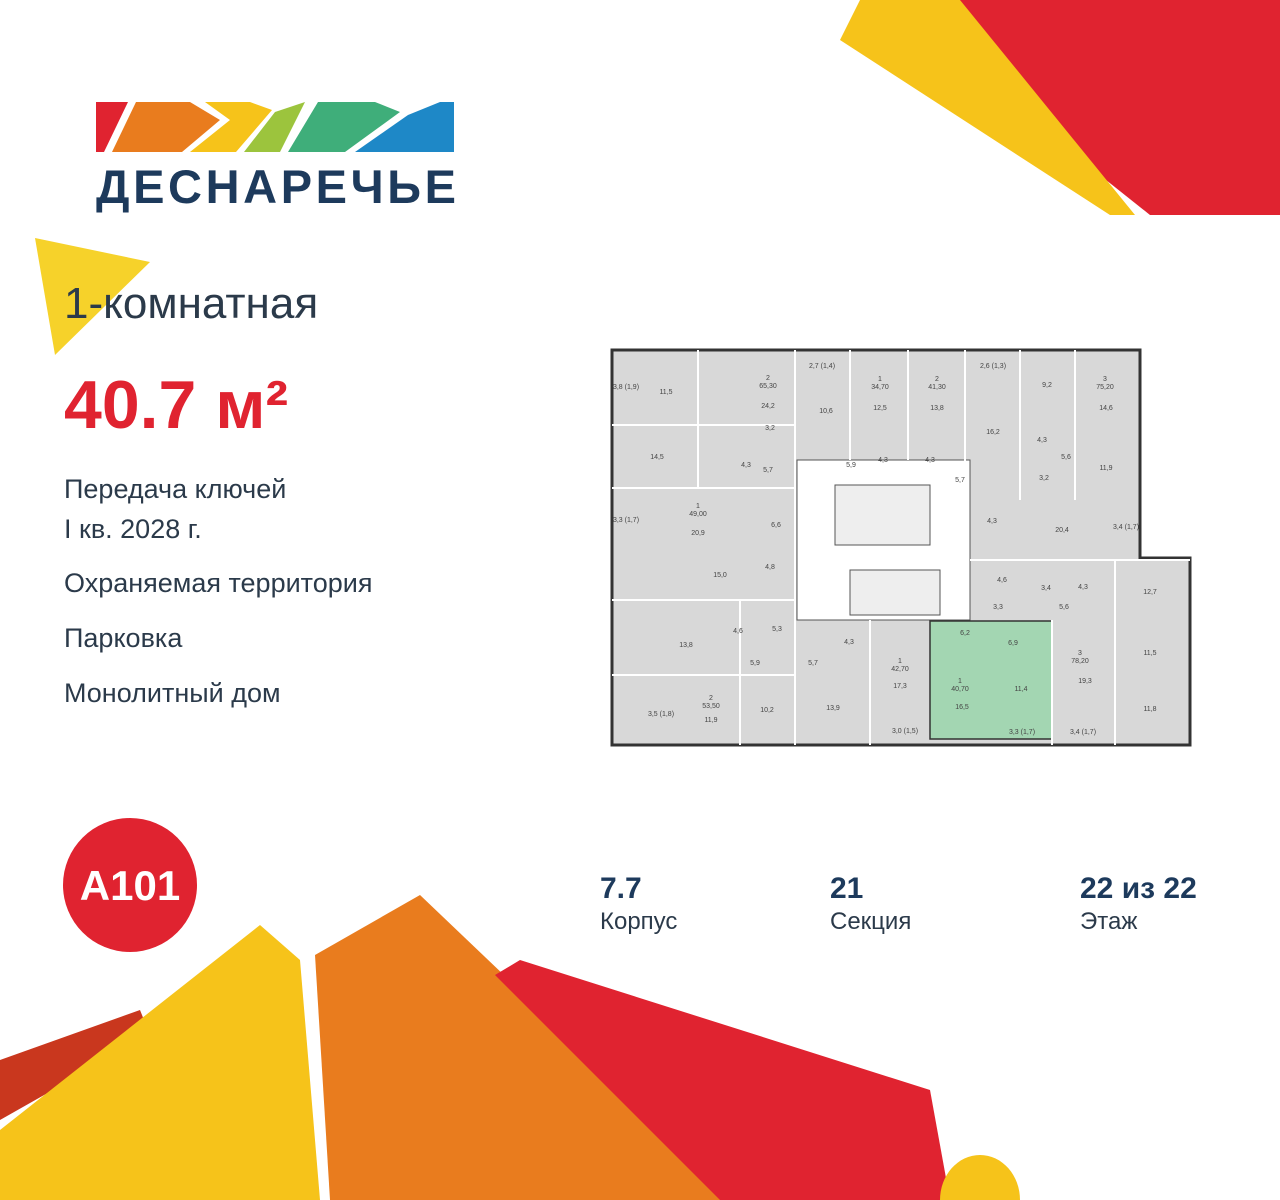 The width and height of the screenshot is (1280, 1200). Describe the element at coordinates (638, 921) in the screenshot. I see `stat-label: Корпус` at that location.